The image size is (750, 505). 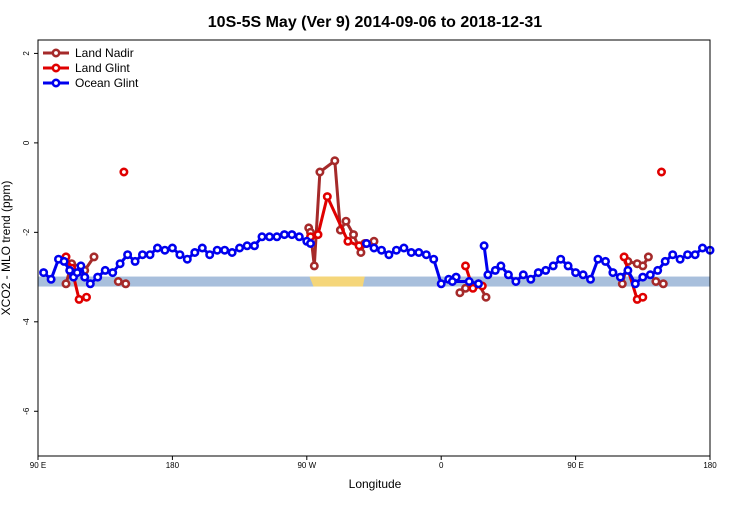 What do you see at coordinates (377, 259) in the screenshot?
I see `series-ocean-glint` at bounding box center [377, 259].